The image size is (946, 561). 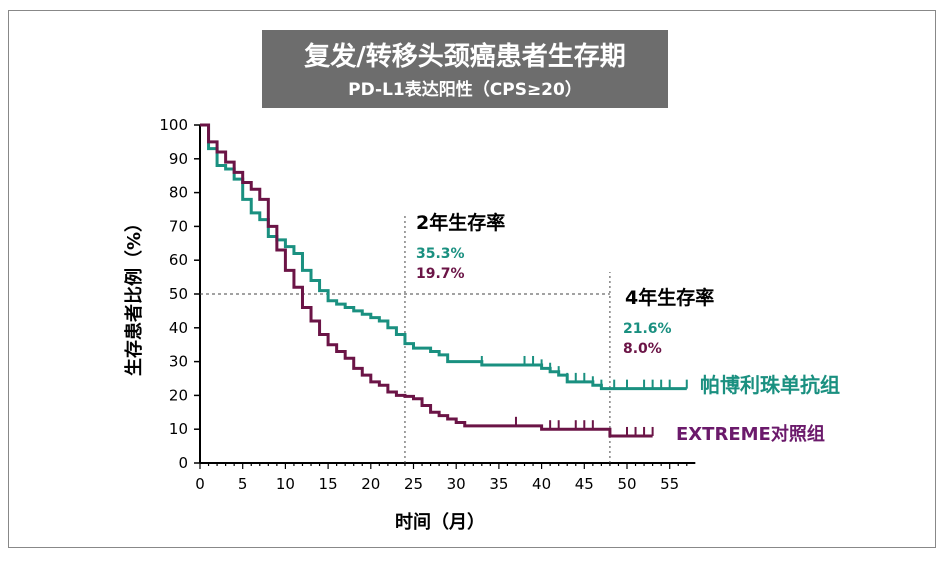 What do you see at coordinates (178, 362) in the screenshot?
I see `y-tick-label: 30` at bounding box center [178, 362].